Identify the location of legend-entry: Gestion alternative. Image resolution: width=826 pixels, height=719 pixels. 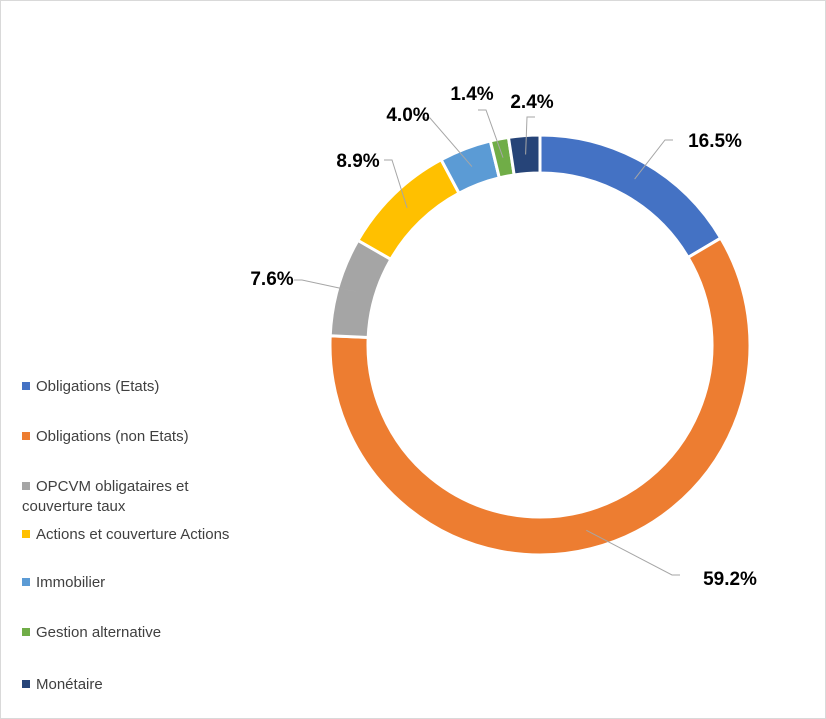
(172, 633).